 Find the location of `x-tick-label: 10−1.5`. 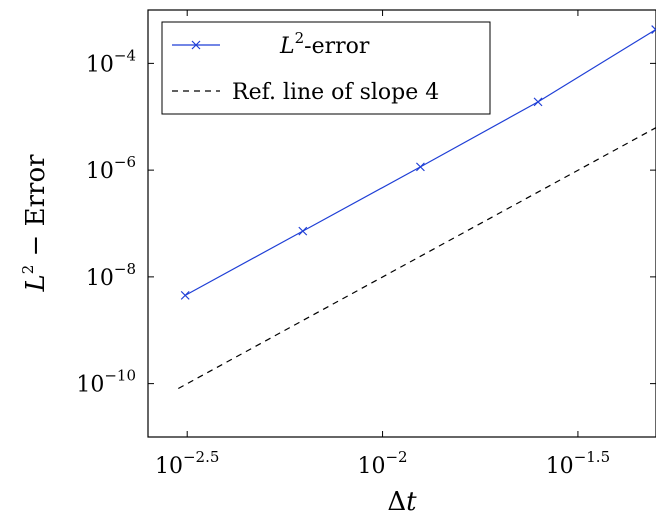

x-tick-label: 10−1.5 is located at coordinates (578, 463).